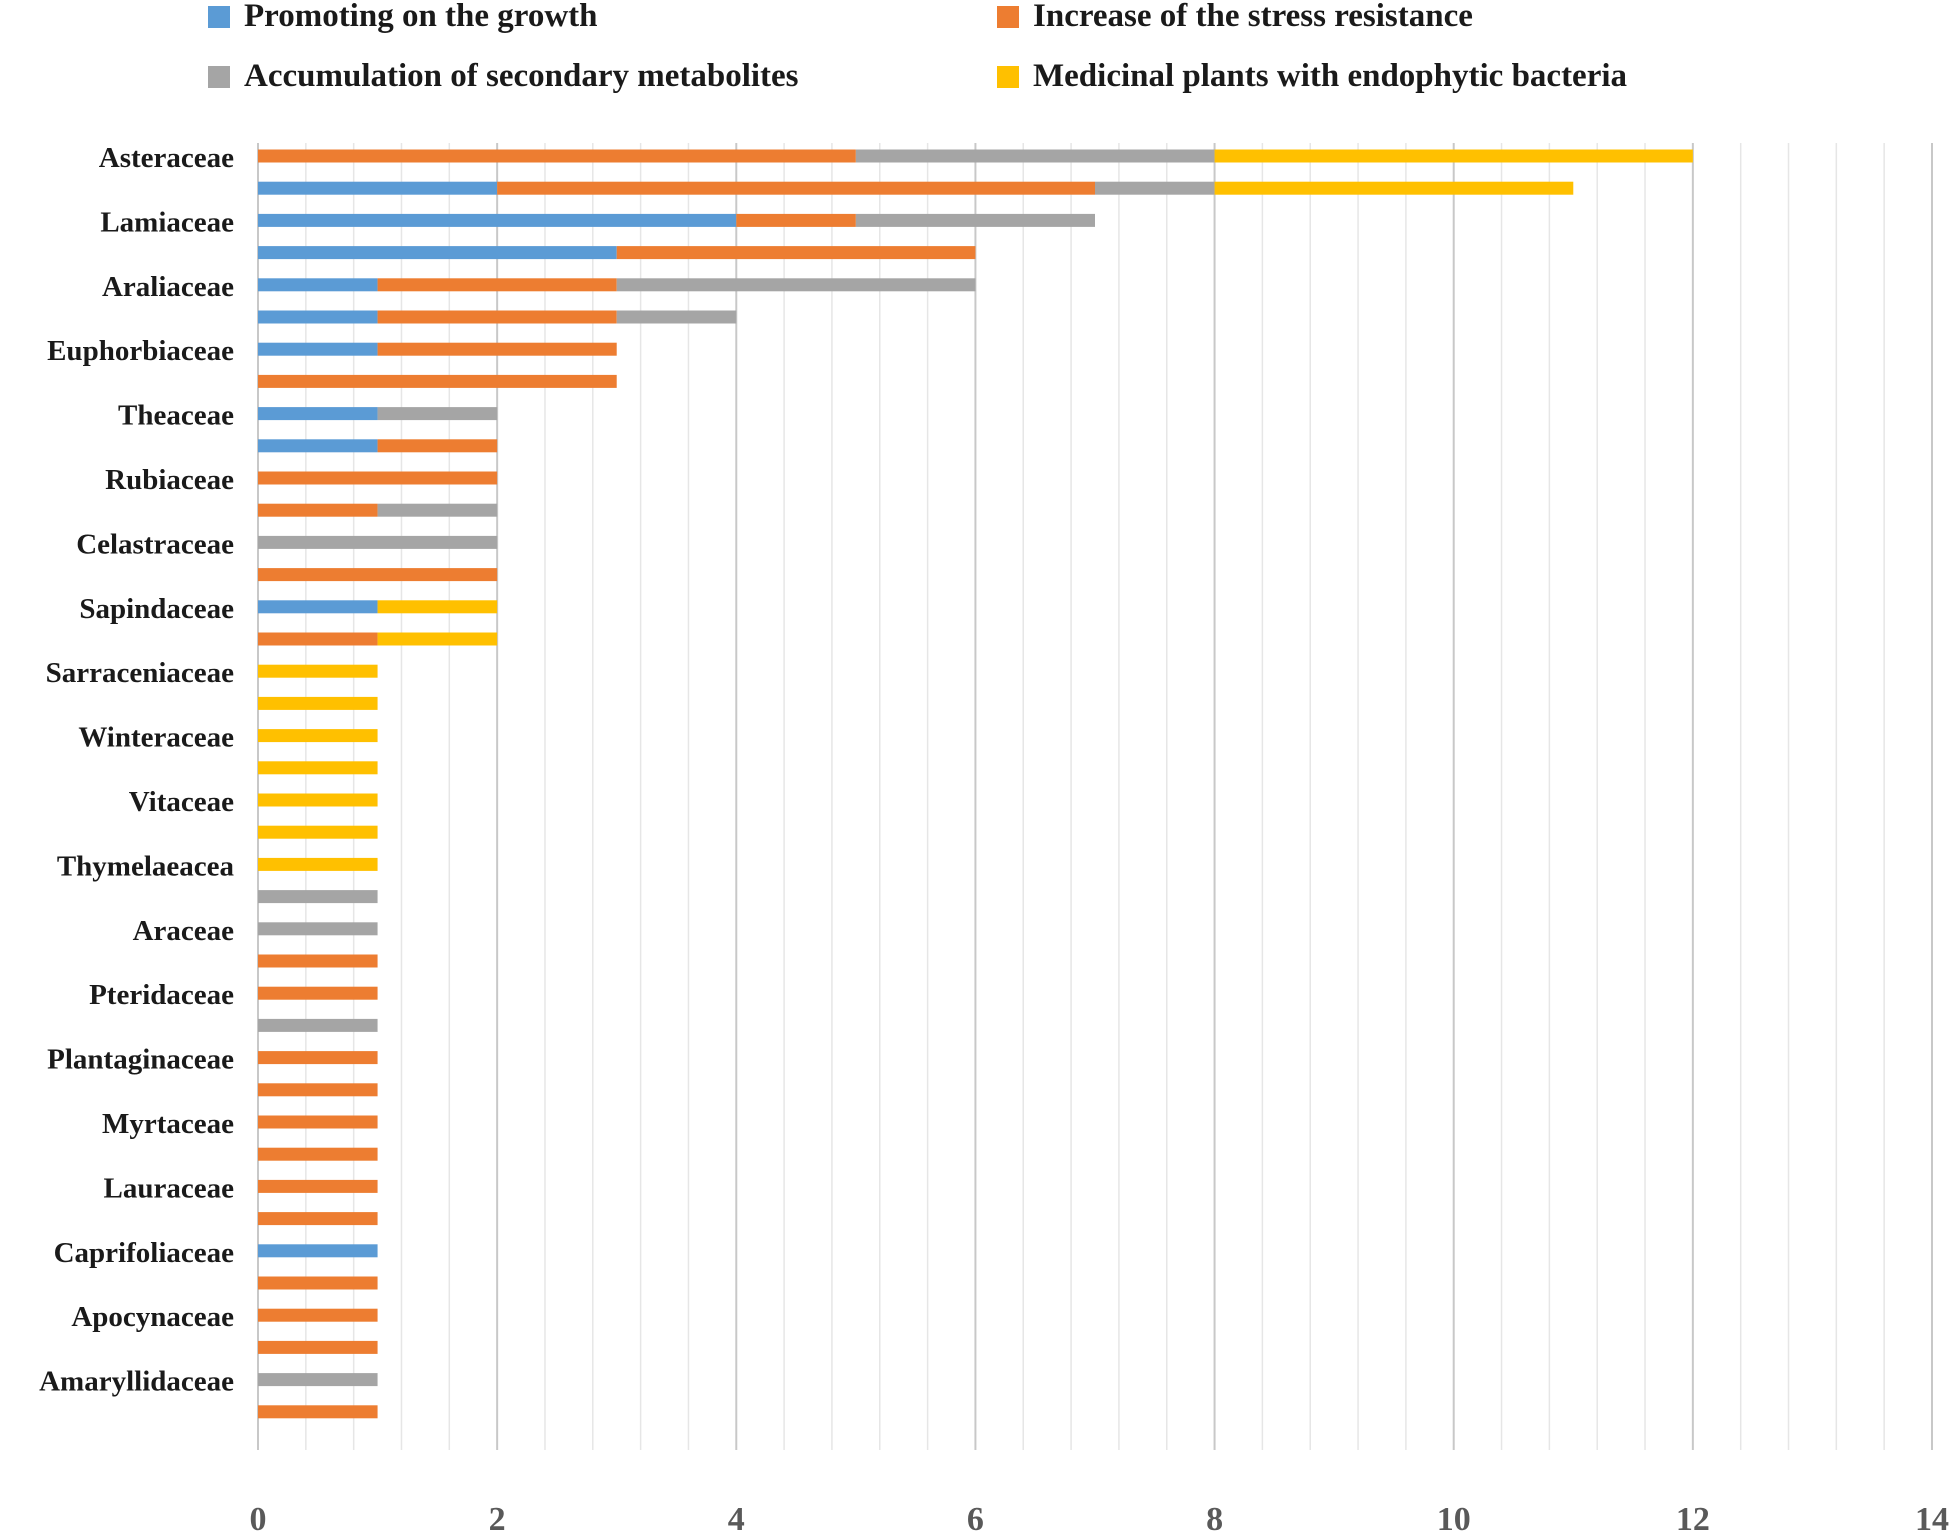 Image resolution: width=1955 pixels, height=1531 pixels. I want to click on category-label: Euphorbiaceae, so click(140, 351).